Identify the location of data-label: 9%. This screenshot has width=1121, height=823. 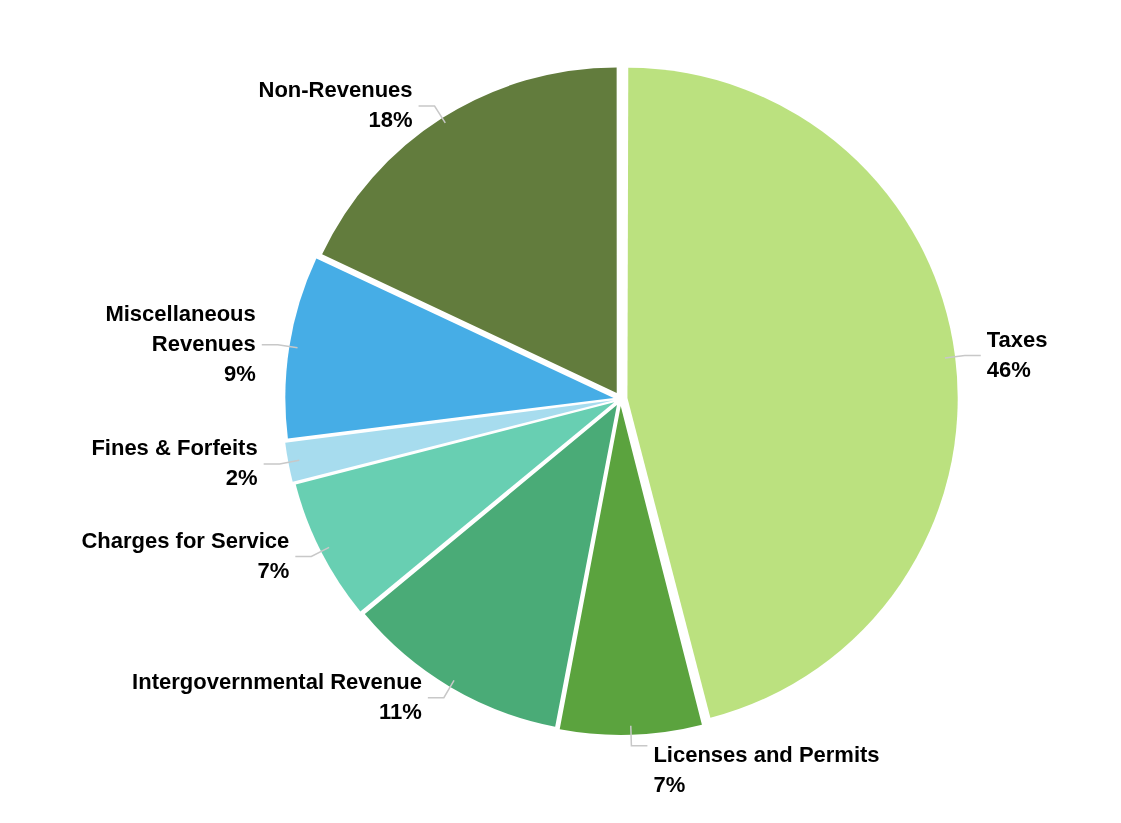
(239, 373).